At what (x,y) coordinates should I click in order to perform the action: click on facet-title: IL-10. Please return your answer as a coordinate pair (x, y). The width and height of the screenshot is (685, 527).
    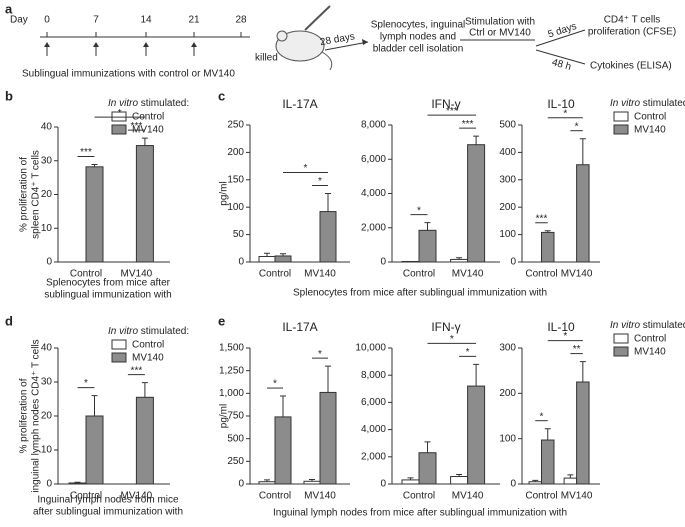
    Looking at the image, I should click on (561, 327).